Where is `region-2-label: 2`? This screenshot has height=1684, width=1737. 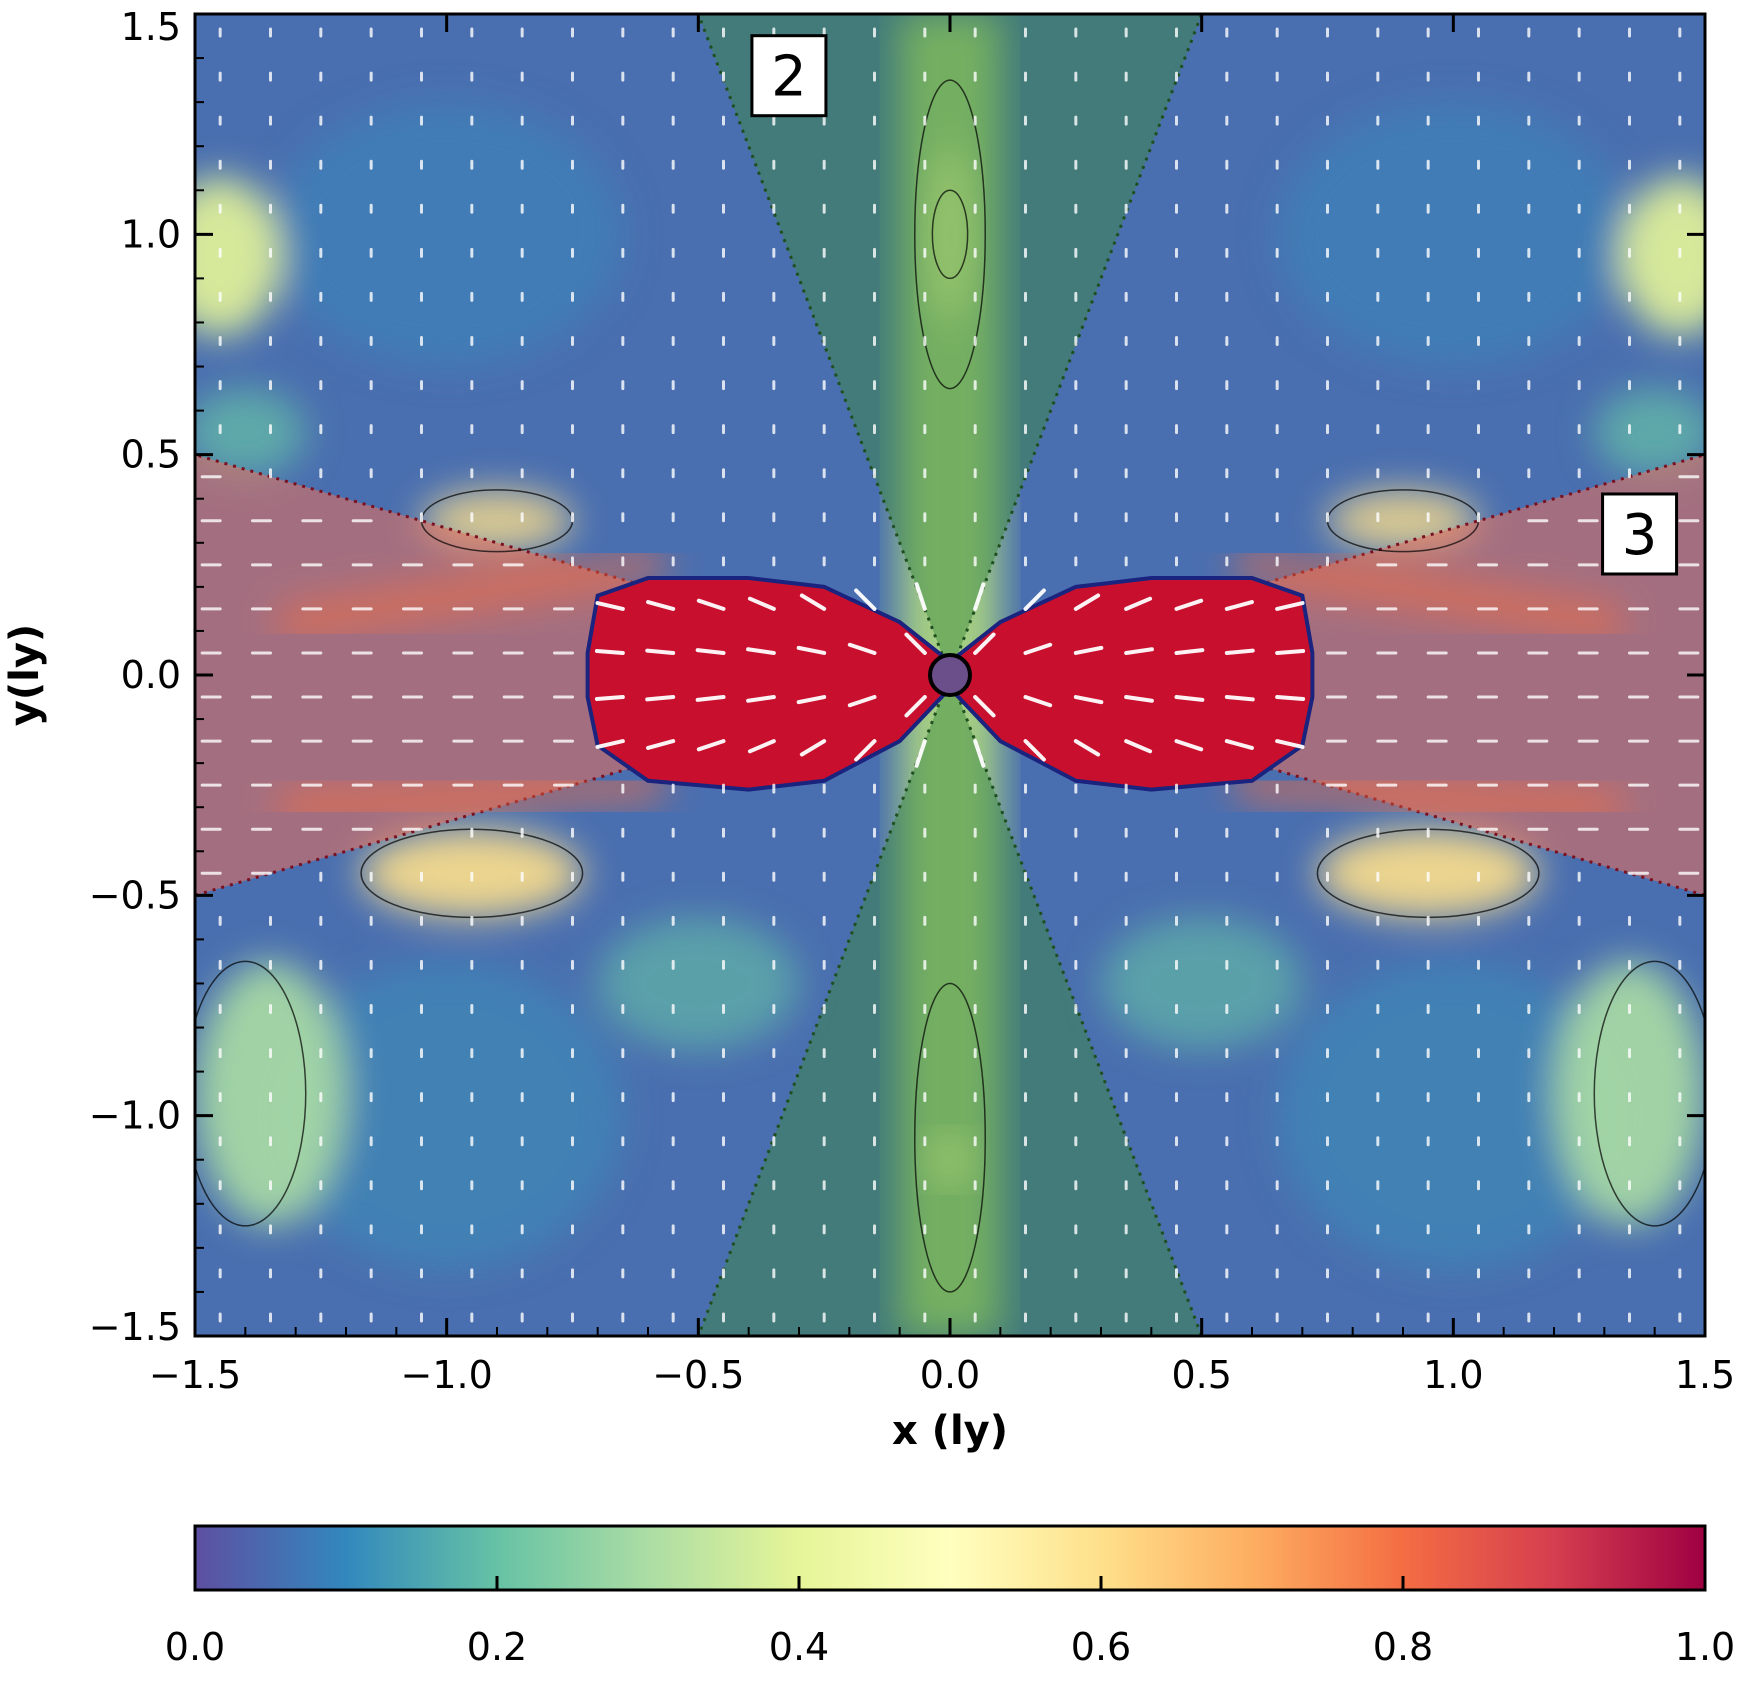
region-2-label: 2 is located at coordinates (789, 77).